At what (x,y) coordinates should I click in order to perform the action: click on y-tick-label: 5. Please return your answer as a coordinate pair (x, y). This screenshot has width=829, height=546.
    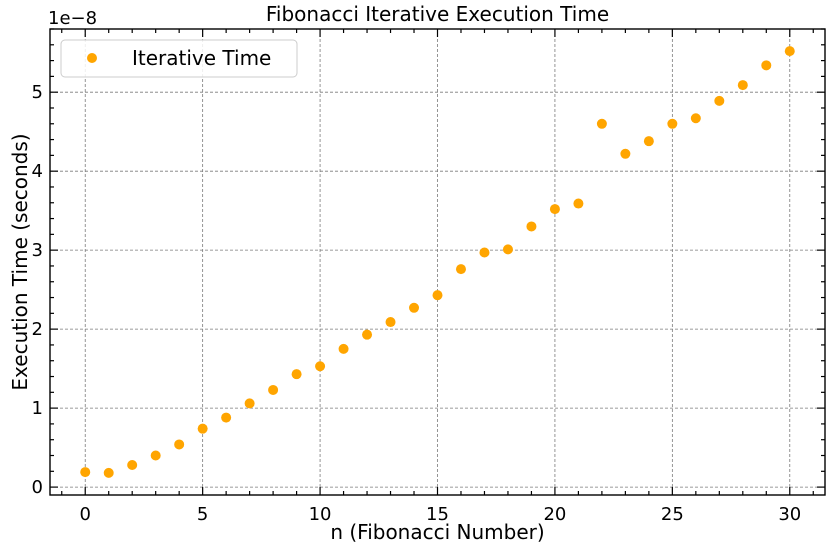
    Looking at the image, I should click on (37, 92).